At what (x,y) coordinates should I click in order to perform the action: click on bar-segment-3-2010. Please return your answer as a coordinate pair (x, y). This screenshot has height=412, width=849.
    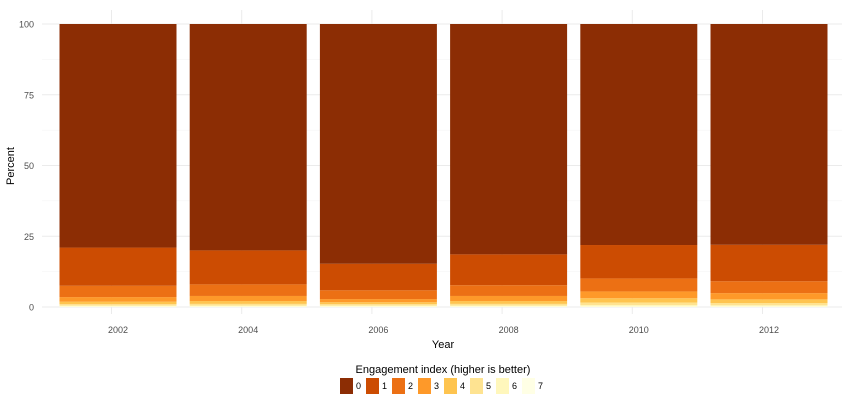
    Looking at the image, I should click on (639, 295).